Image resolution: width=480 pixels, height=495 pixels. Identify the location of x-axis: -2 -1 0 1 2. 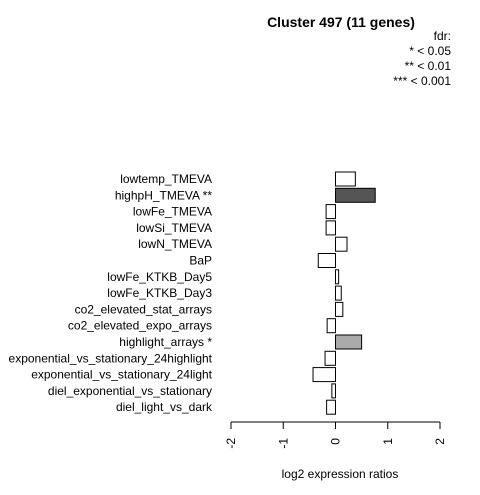
(335, 435).